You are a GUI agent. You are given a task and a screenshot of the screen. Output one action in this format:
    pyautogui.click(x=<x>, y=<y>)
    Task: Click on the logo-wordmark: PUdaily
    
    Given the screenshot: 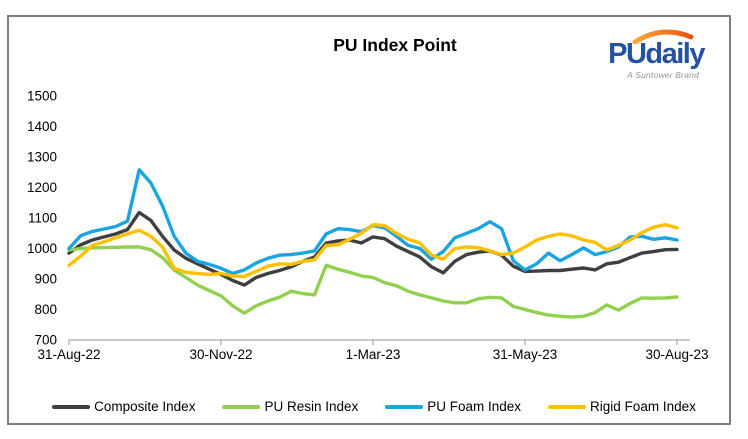 What is the action you would take?
    pyautogui.click(x=656, y=54)
    